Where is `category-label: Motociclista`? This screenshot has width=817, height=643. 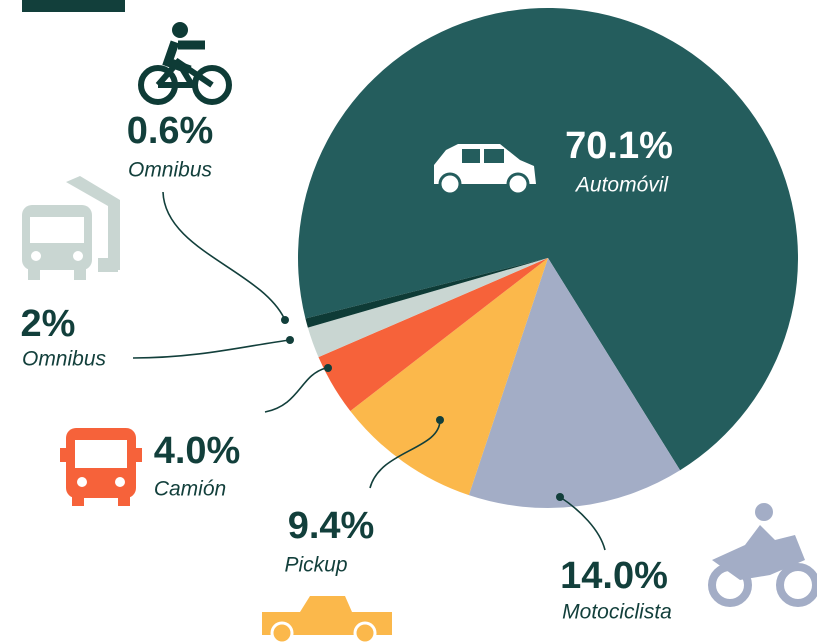
category-label: Motociclista is located at coordinates (617, 612).